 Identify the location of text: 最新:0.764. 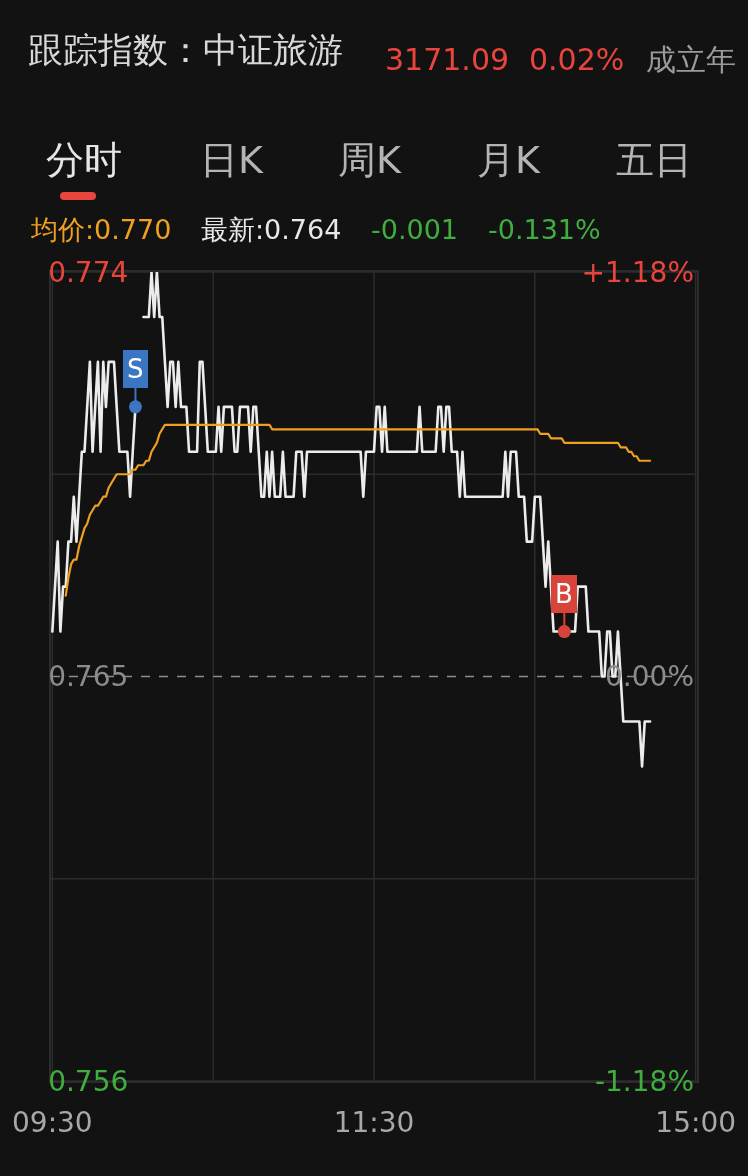
(271, 229).